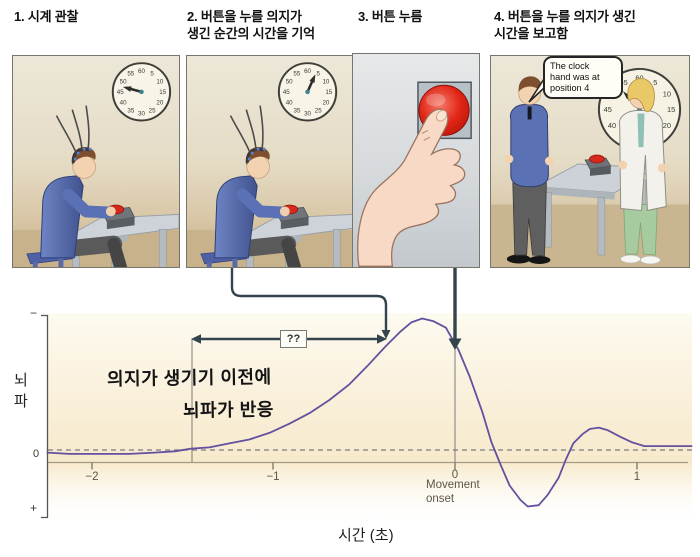  What do you see at coordinates (641, 95) in the screenshot?
I see `blond-hair` at bounding box center [641, 95].